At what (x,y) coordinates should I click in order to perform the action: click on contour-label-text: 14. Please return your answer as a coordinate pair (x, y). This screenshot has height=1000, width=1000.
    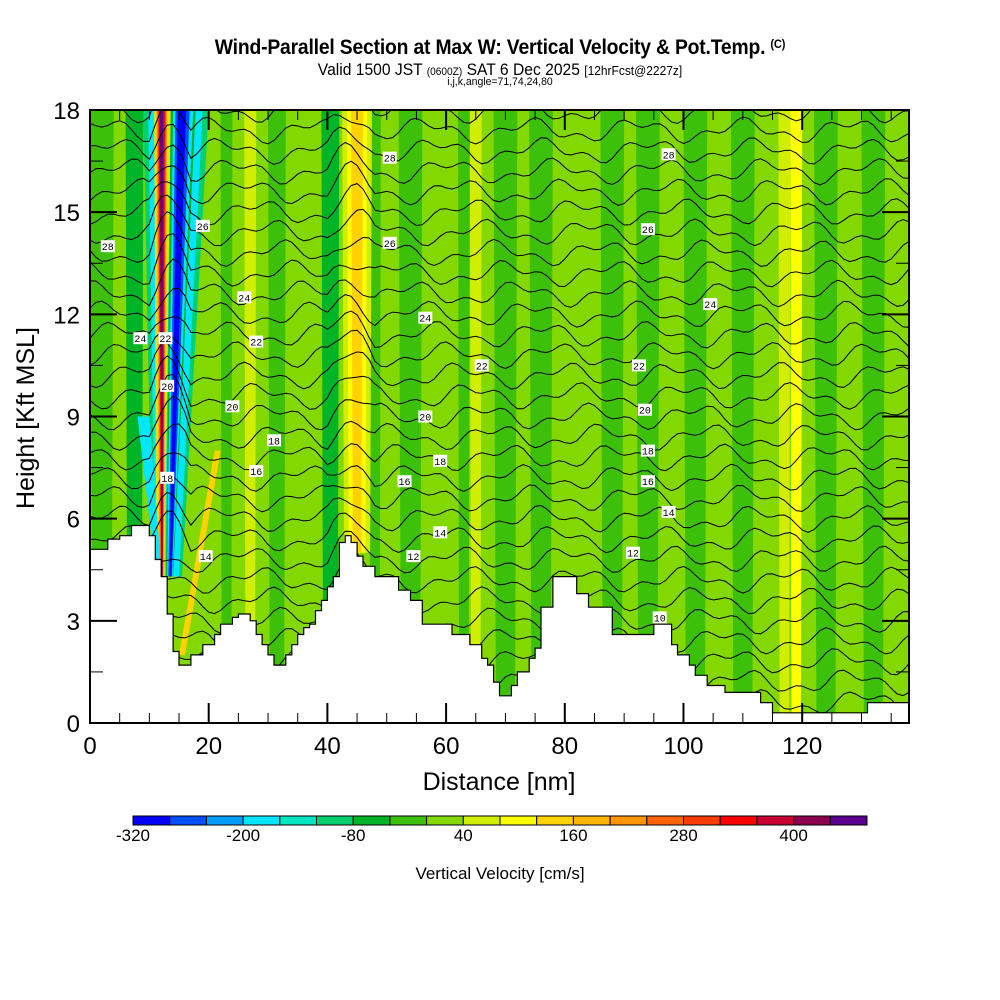
    Looking at the image, I should click on (669, 514).